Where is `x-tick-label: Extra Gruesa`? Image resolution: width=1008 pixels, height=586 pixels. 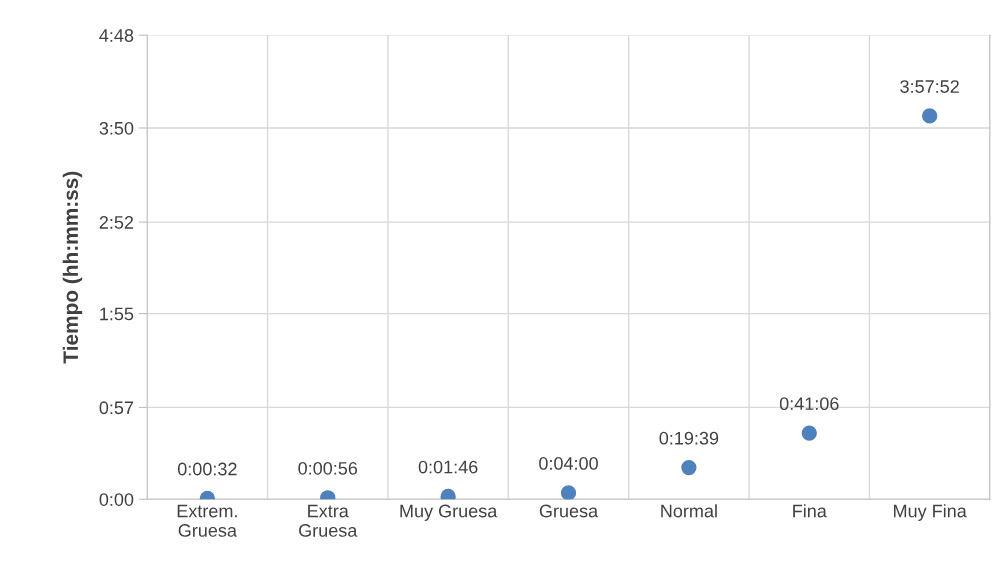
x-tick-label: Extra Gruesa is located at coordinates (328, 520).